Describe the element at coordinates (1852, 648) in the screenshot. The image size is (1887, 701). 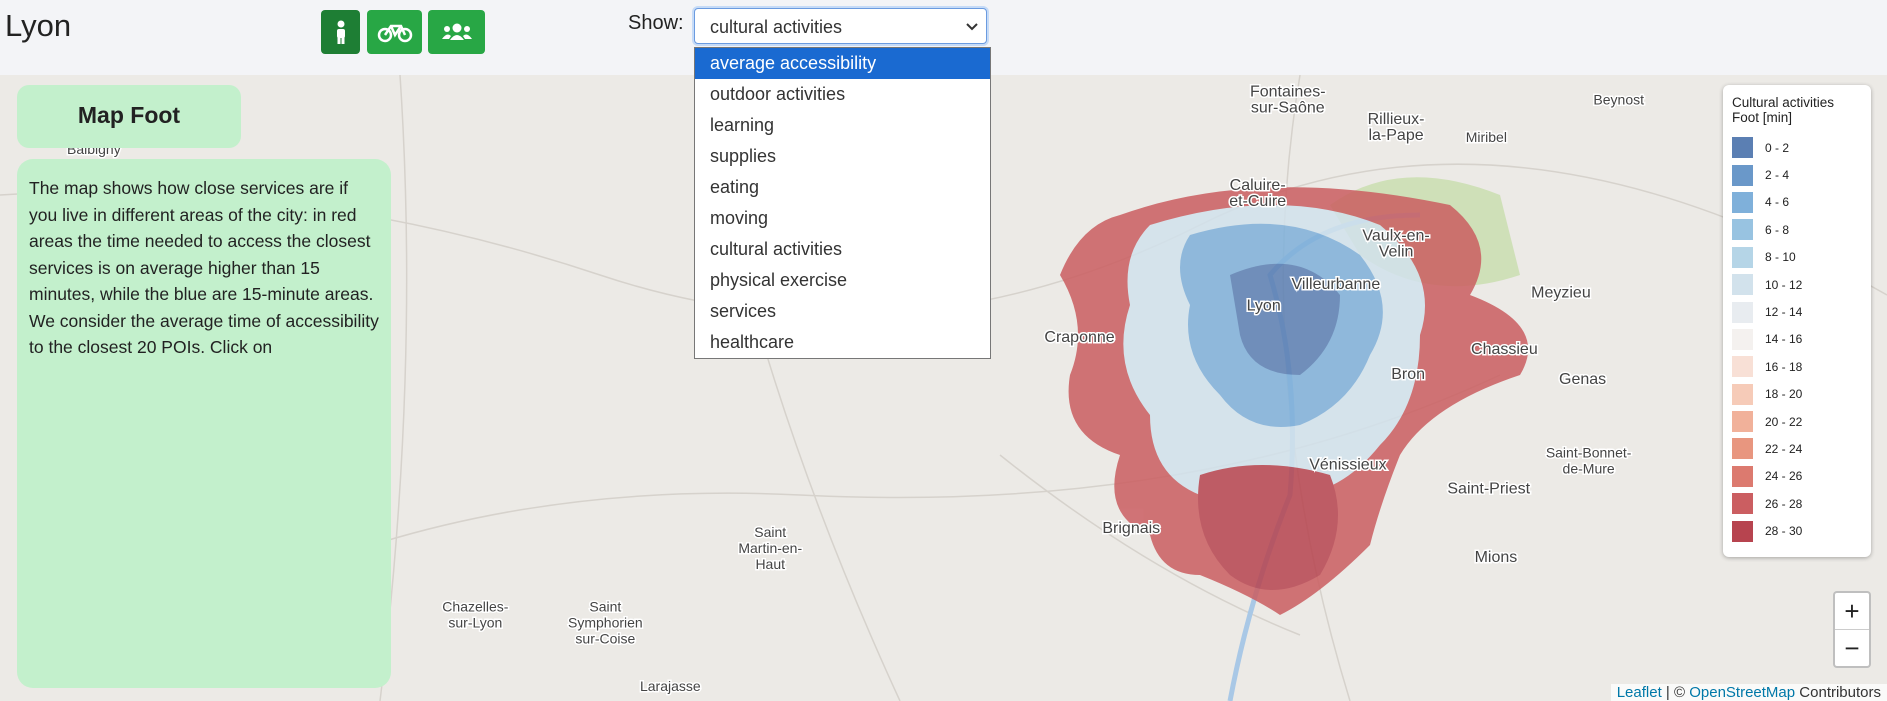
I see `zoom-out: −` at that location.